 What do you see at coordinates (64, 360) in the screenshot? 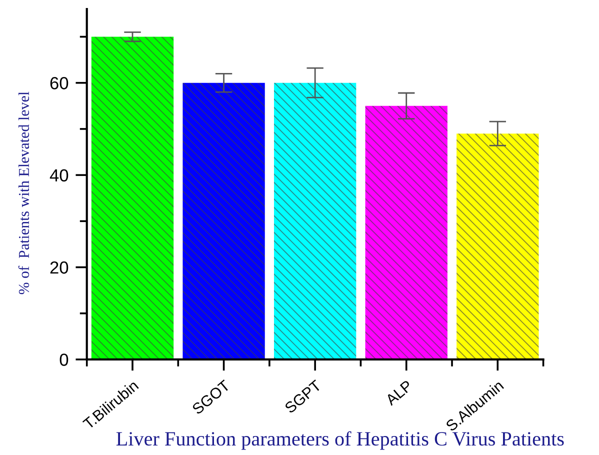
I see `y-tick-label: 0` at bounding box center [64, 360].